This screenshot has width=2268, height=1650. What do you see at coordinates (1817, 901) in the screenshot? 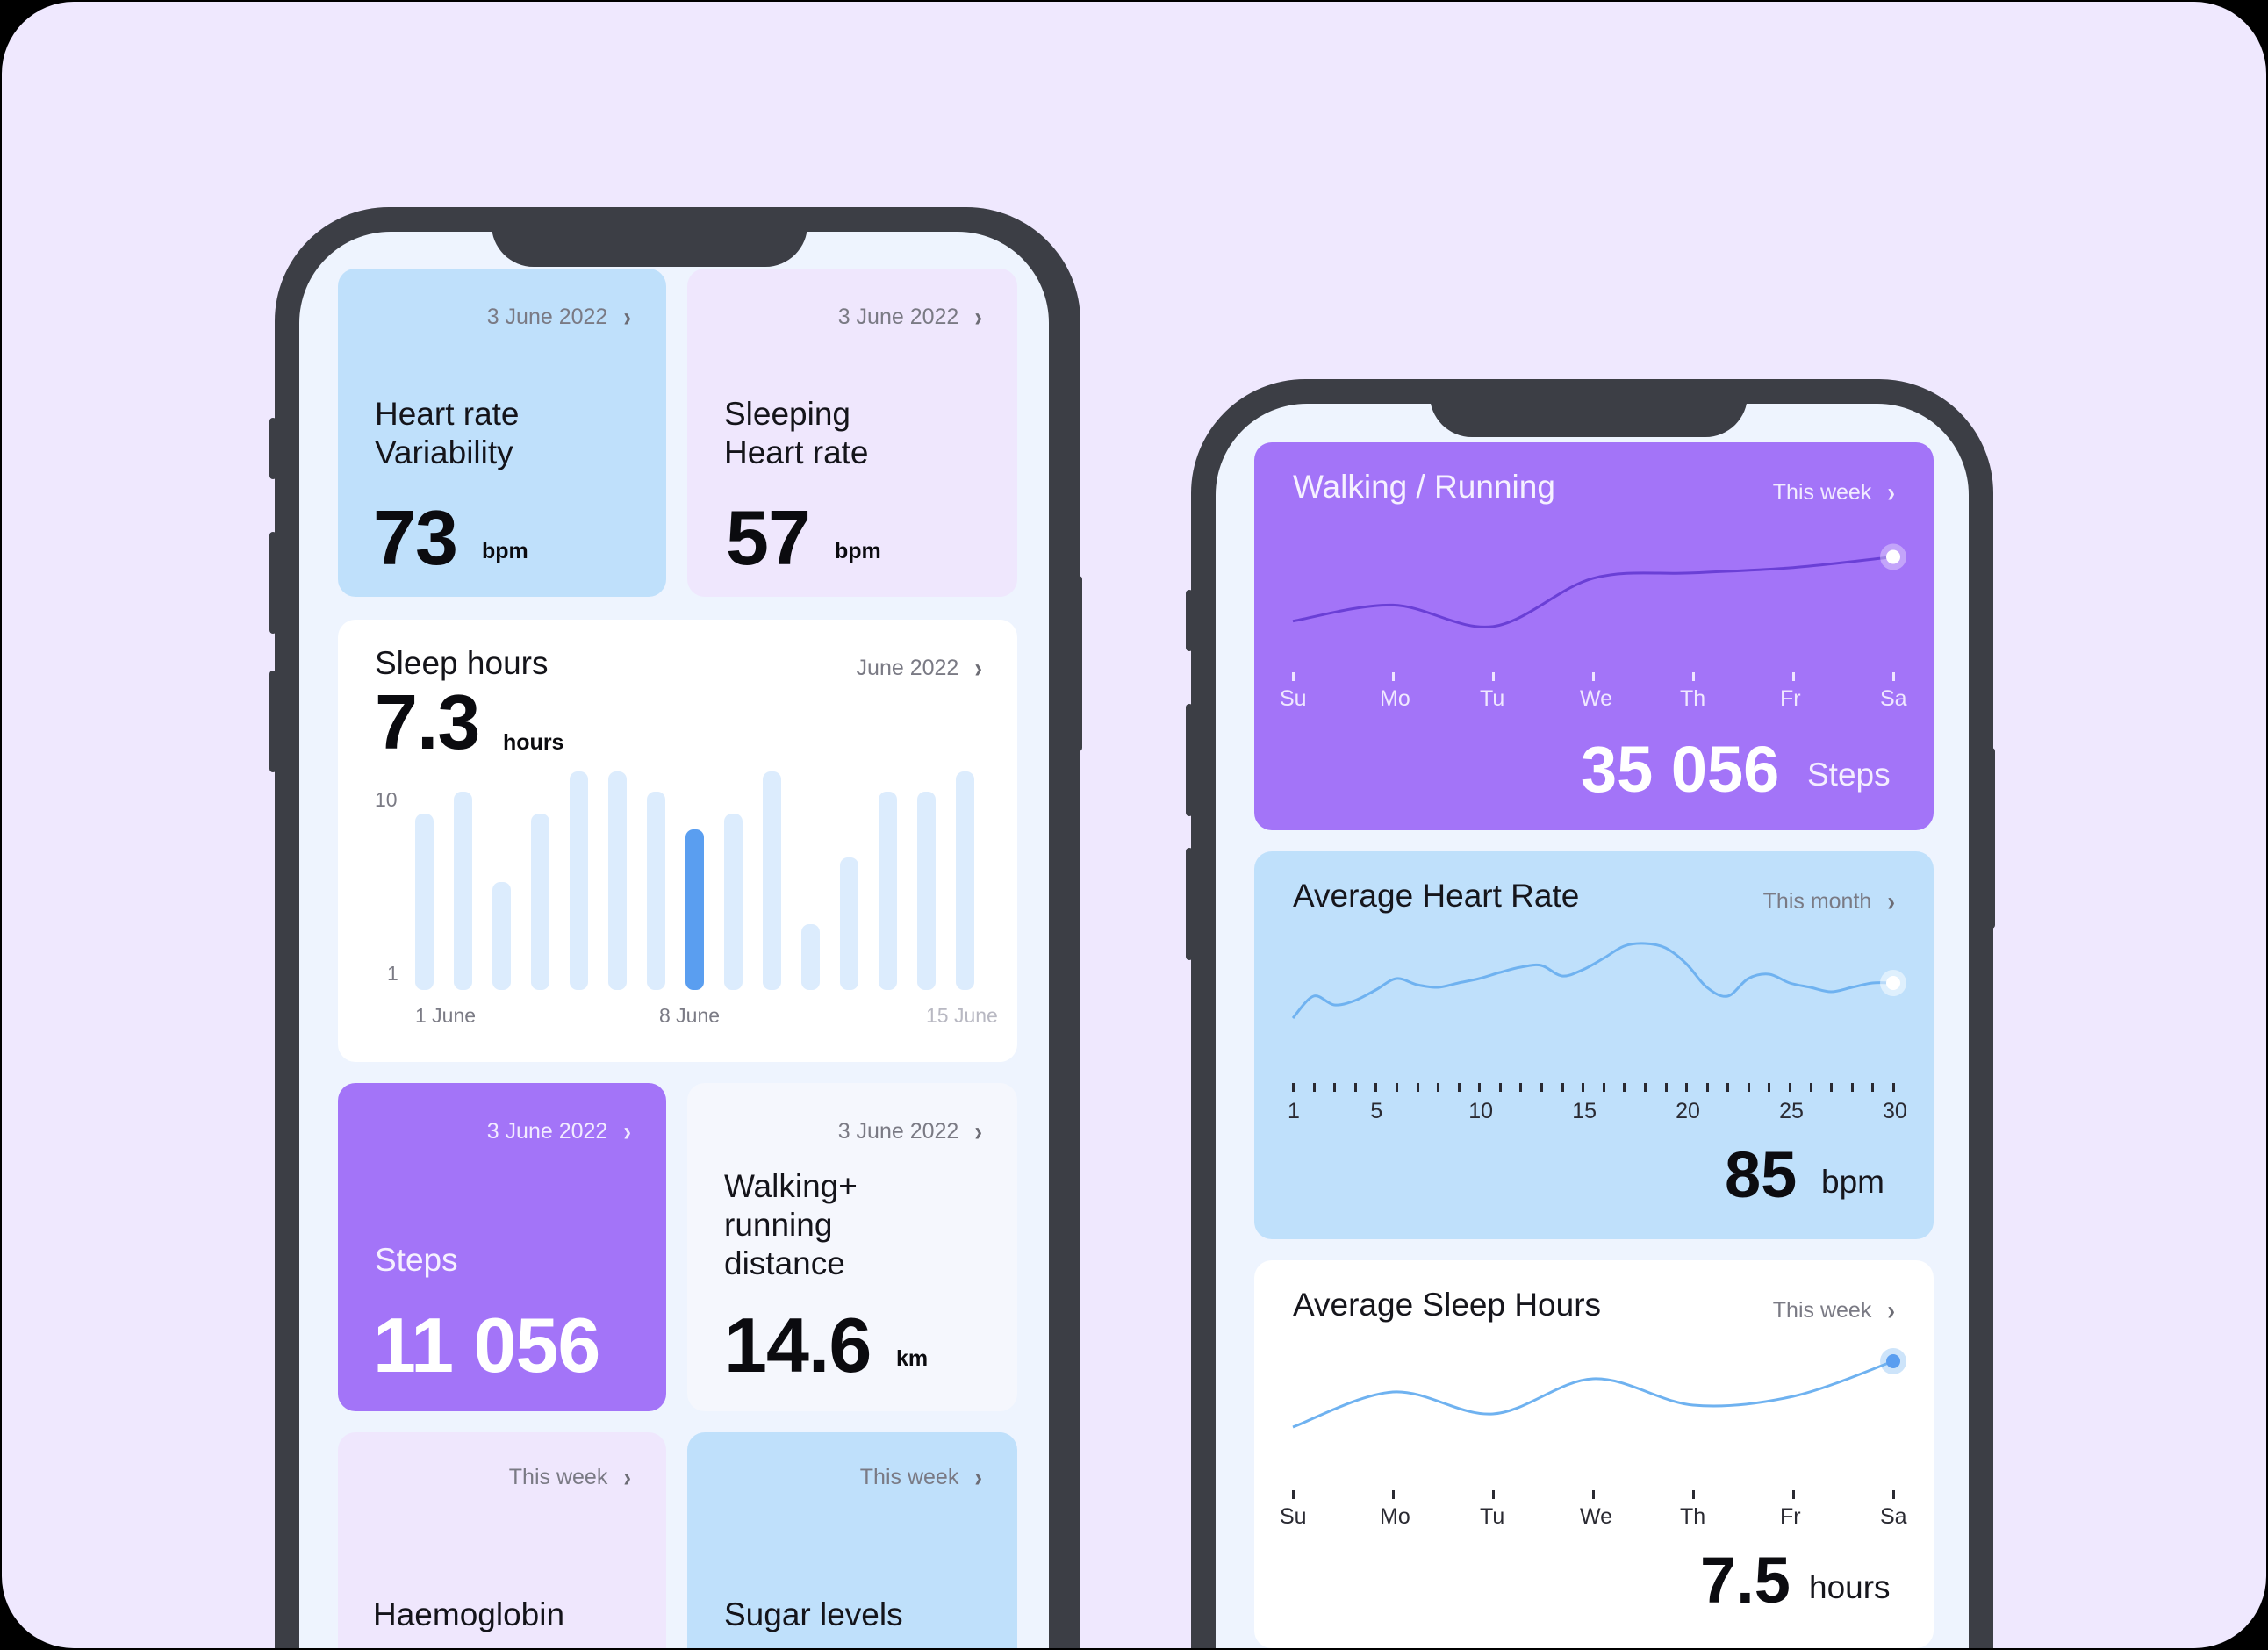
I see `avg-hr-period: This month` at bounding box center [1817, 901].